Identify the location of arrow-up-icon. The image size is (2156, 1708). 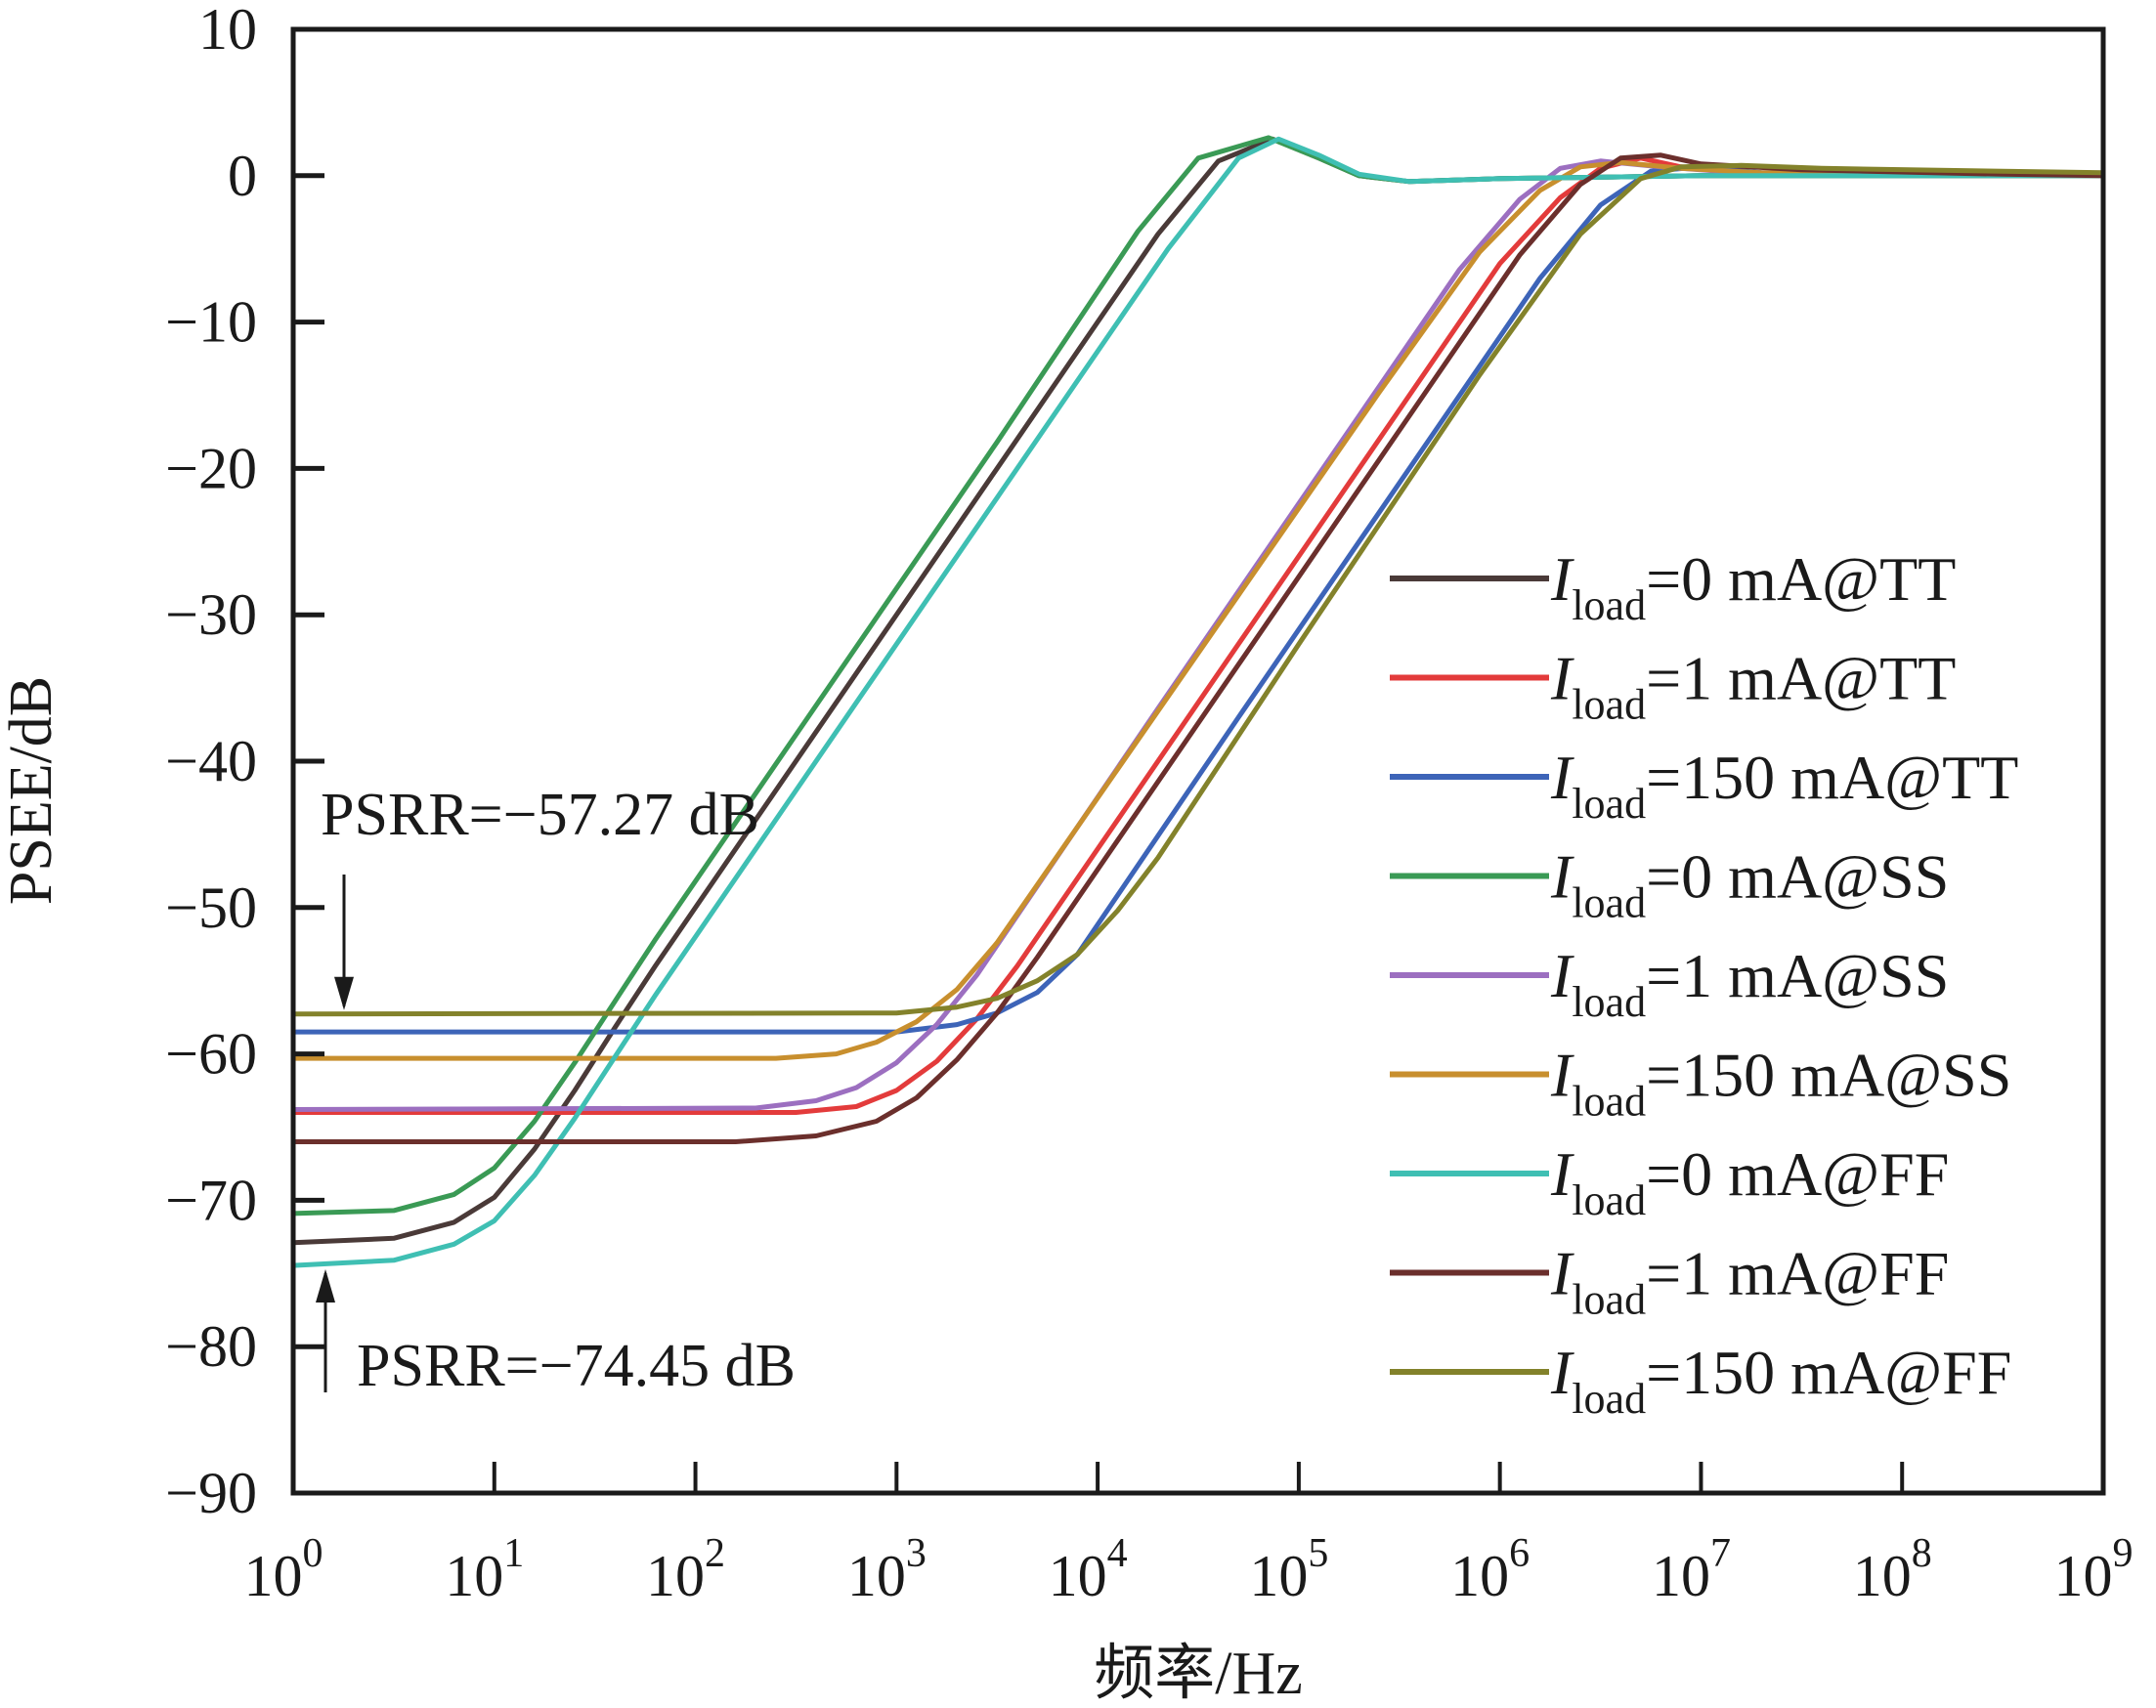
(325, 1286).